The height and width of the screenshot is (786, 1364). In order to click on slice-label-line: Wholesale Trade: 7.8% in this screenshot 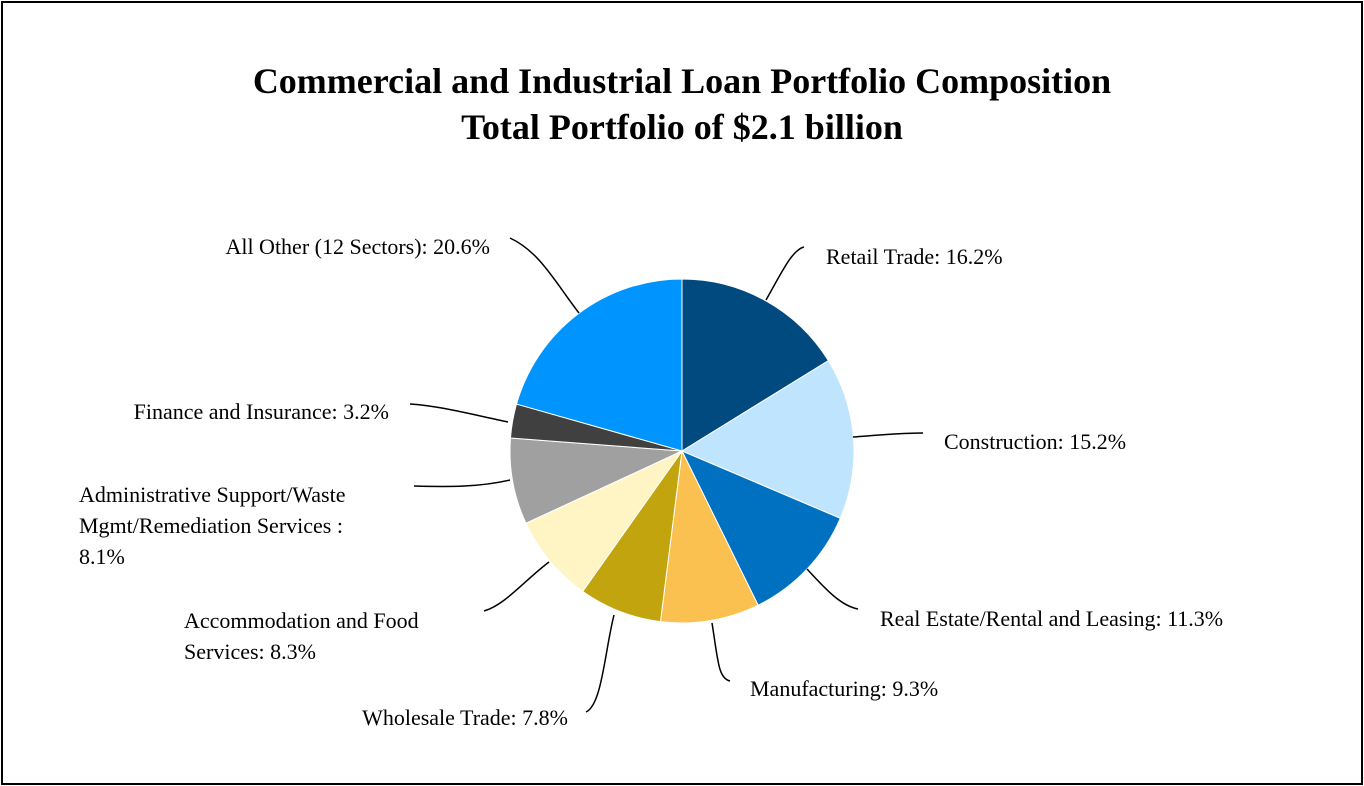, I will do `click(465, 717)`.